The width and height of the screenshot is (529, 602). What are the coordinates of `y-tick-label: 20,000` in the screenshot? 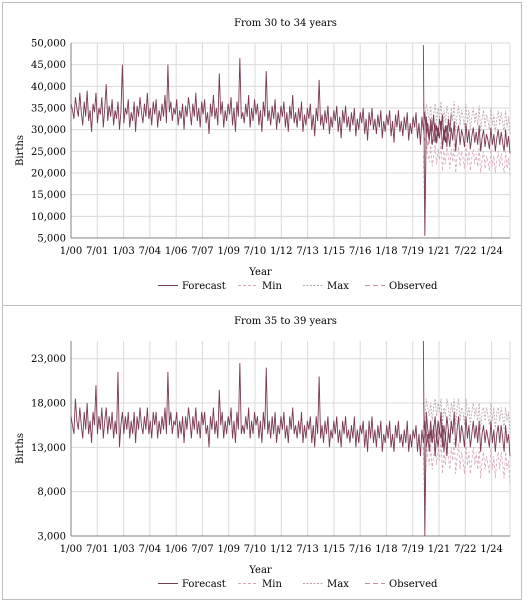 It's located at (48, 174).